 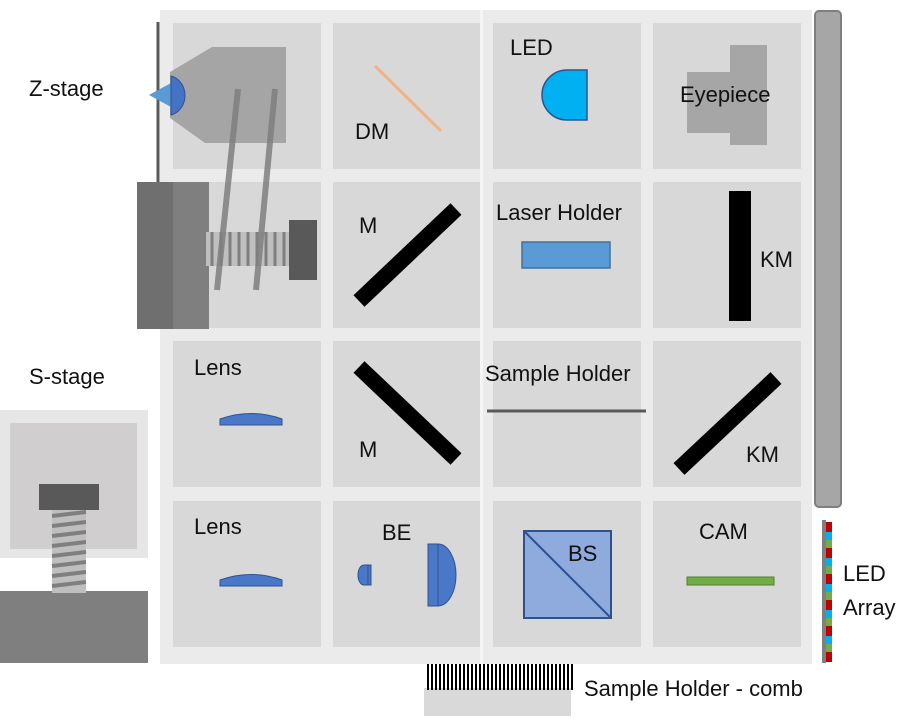 What do you see at coordinates (251, 419) in the screenshot?
I see `lens-row3` at bounding box center [251, 419].